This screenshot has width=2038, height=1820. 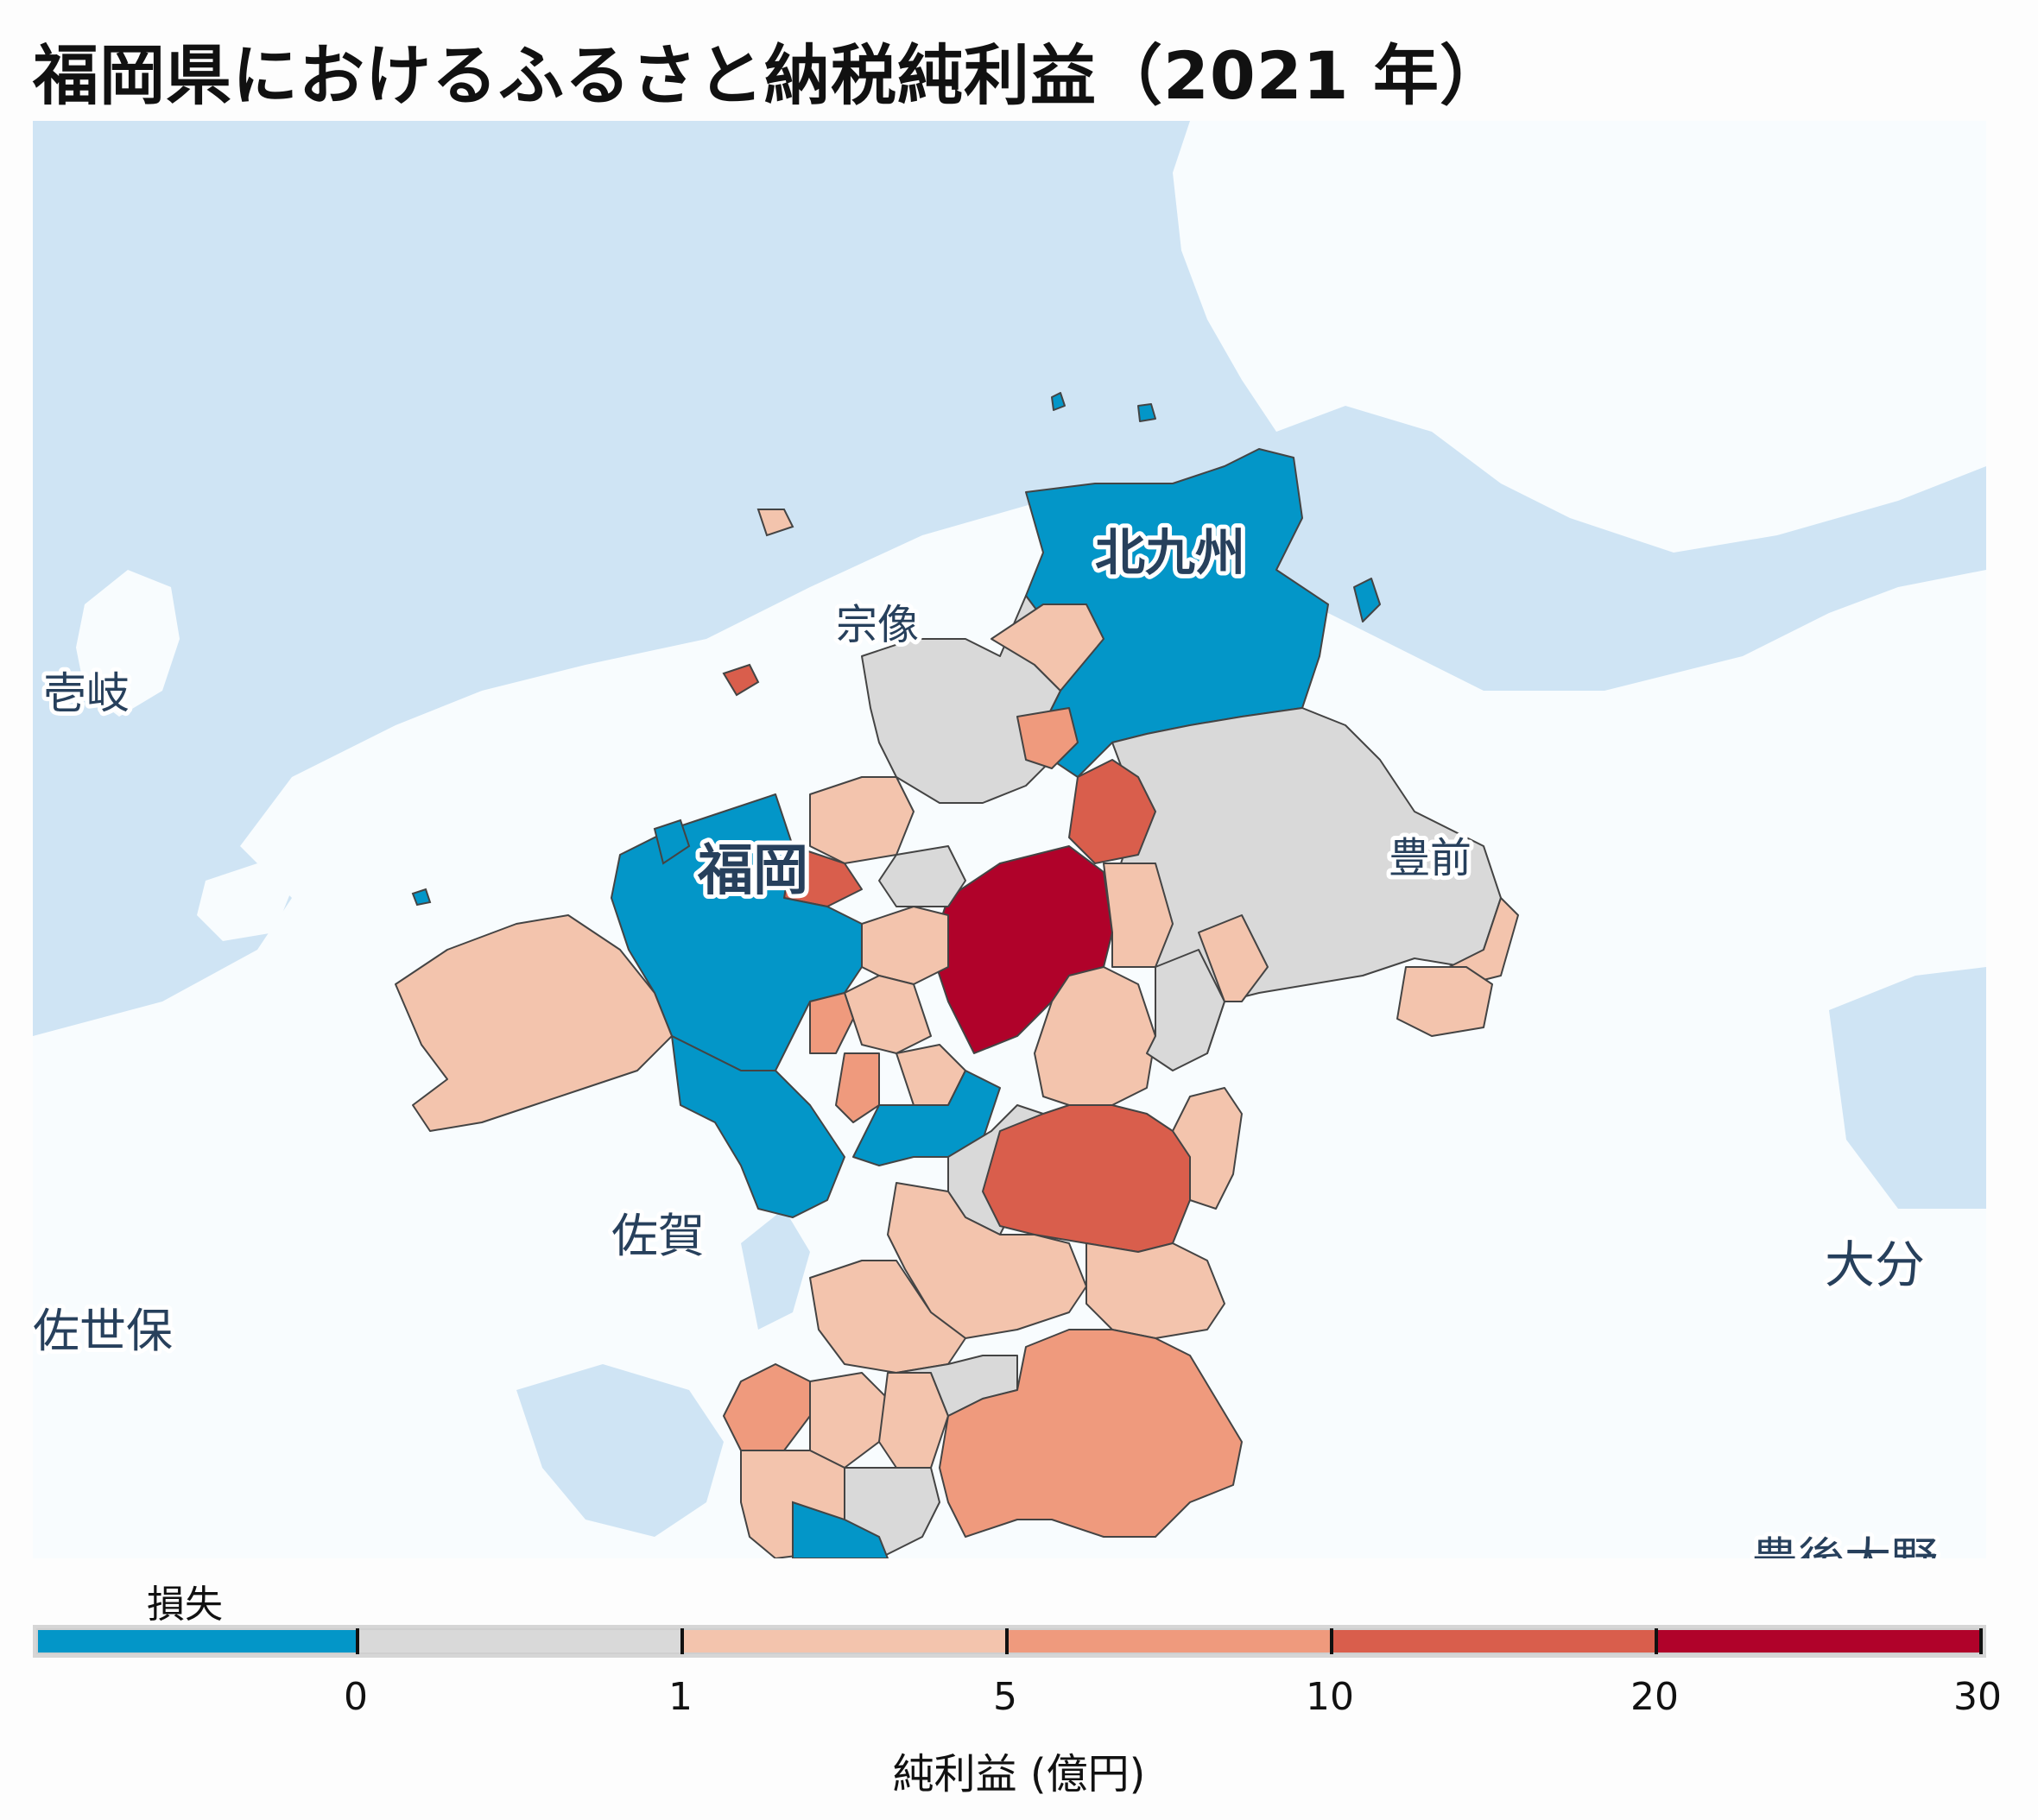 What do you see at coordinates (1233, 958) in the screenshot?
I see `municipality-kawasaki` at bounding box center [1233, 958].